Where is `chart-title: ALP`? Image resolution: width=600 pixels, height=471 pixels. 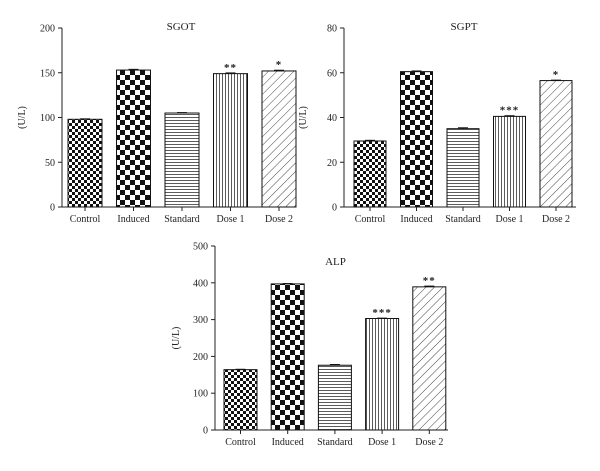 chart-title: ALP is located at coordinates (335, 262).